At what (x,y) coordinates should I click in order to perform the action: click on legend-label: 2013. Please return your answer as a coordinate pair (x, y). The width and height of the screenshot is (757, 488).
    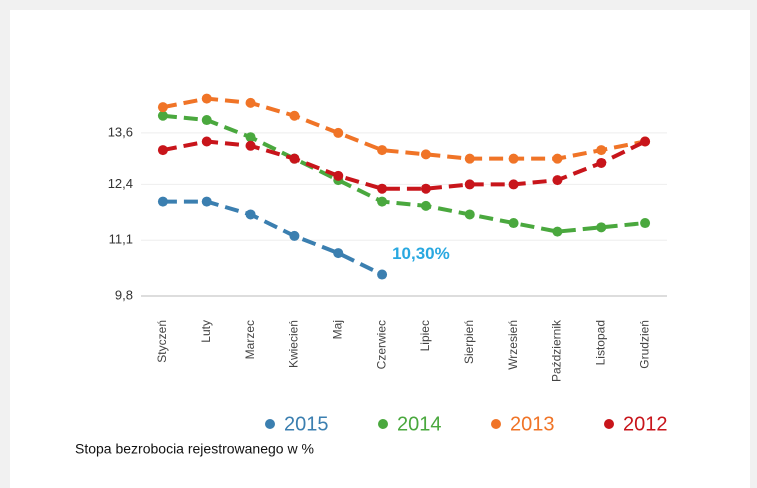
    Looking at the image, I should click on (532, 424).